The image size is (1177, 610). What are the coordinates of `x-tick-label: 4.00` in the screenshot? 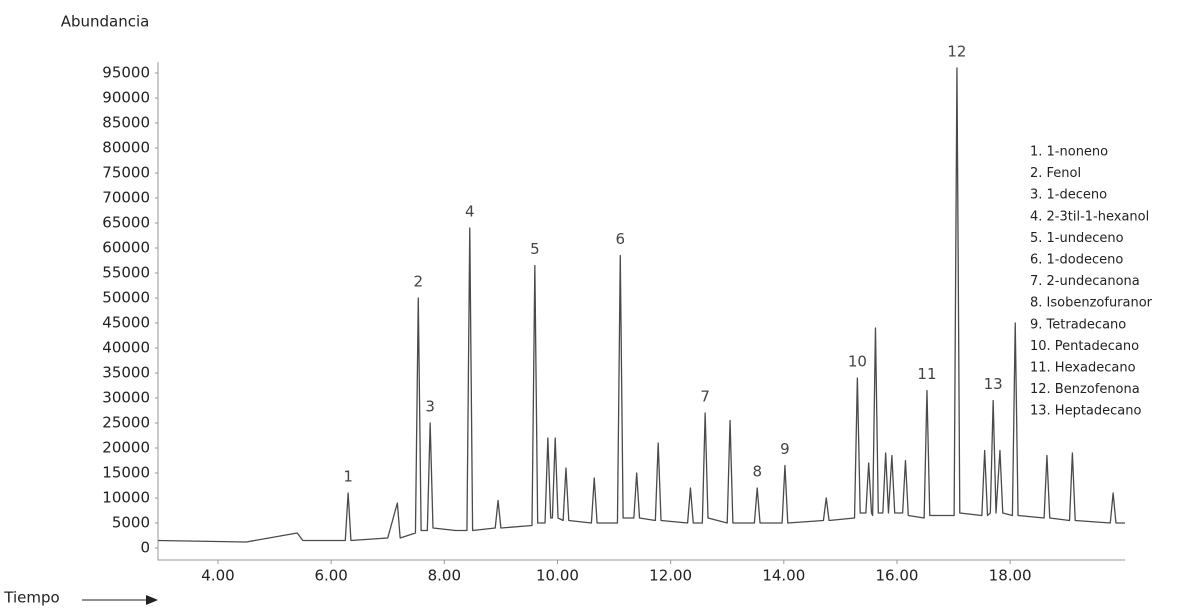 It's located at (217, 576).